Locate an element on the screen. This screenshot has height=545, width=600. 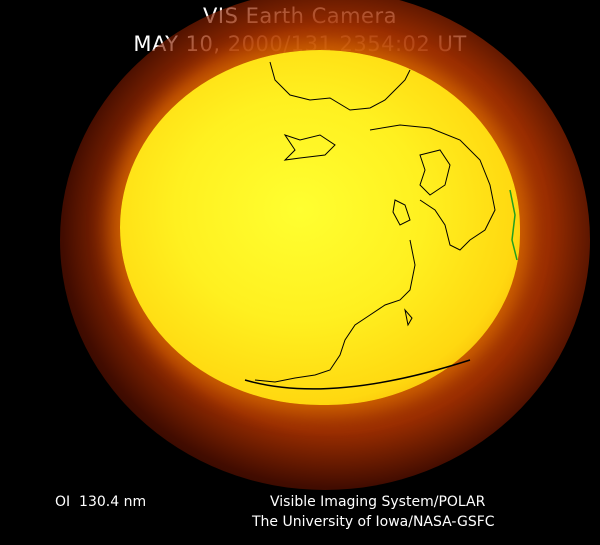
terminator-arc is located at coordinates (357, 374).